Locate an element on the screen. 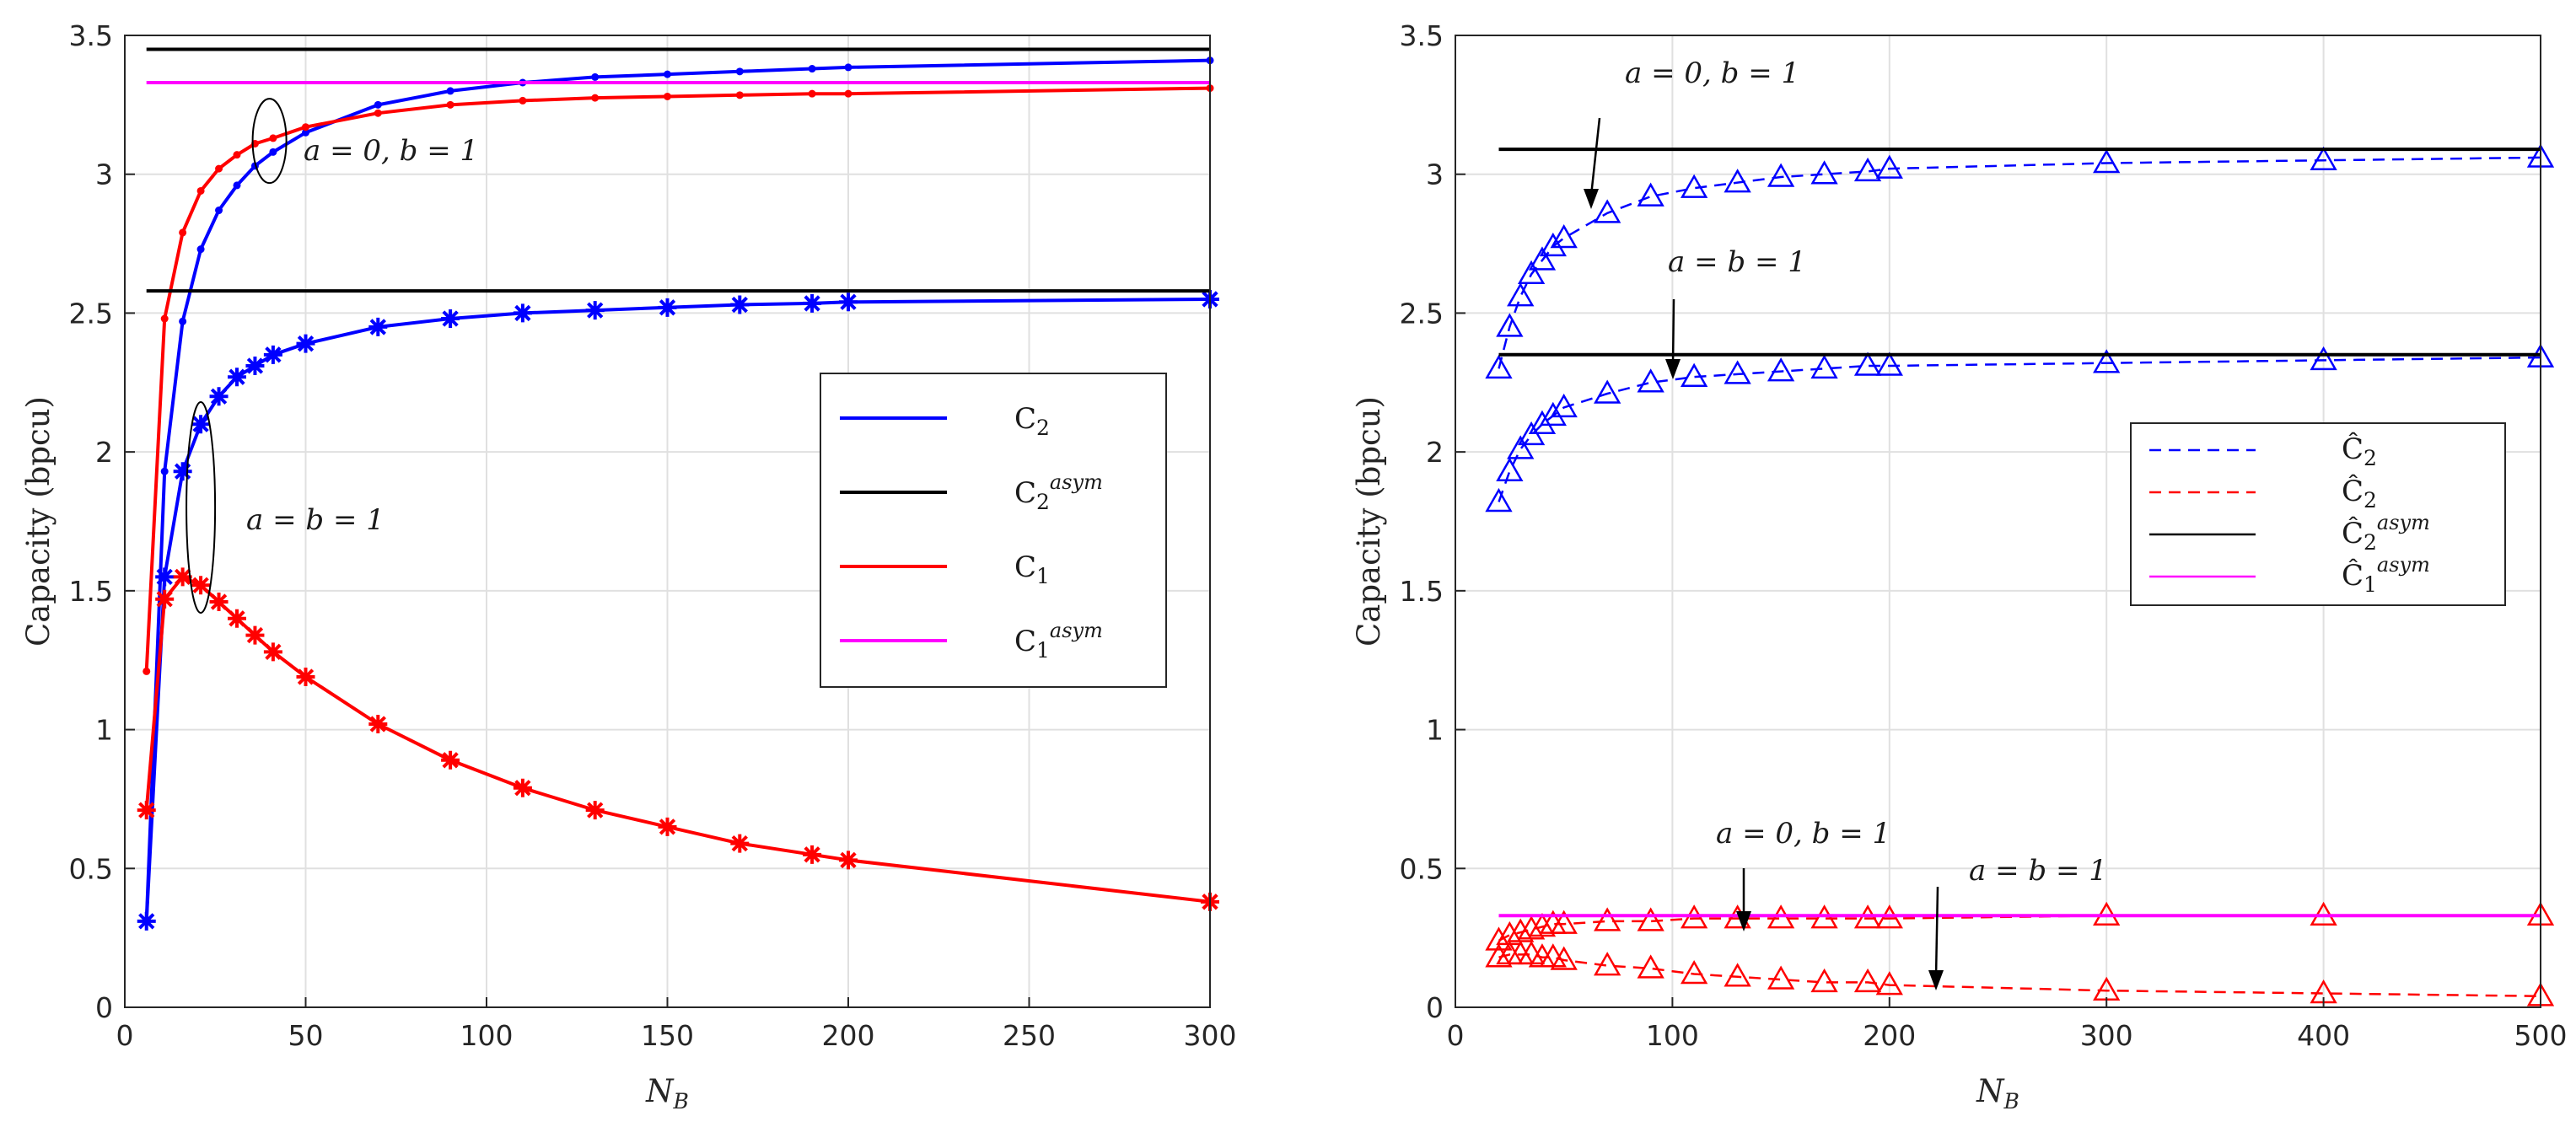 This screenshot has height=1127, width=2576. annotation-a0b1-bottom: a = 0, b = 1 is located at coordinates (1803, 834).